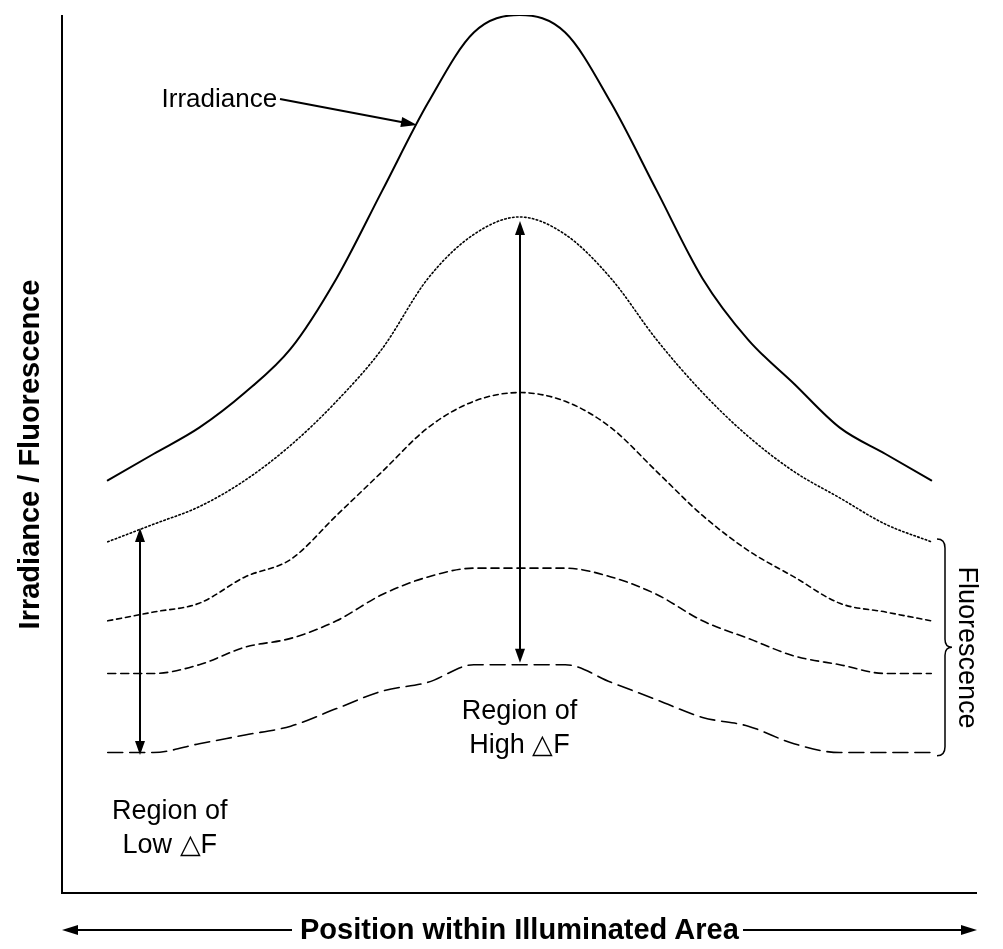 The width and height of the screenshot is (1003, 949). I want to click on annotation: Region of Low △F, so click(169, 827).